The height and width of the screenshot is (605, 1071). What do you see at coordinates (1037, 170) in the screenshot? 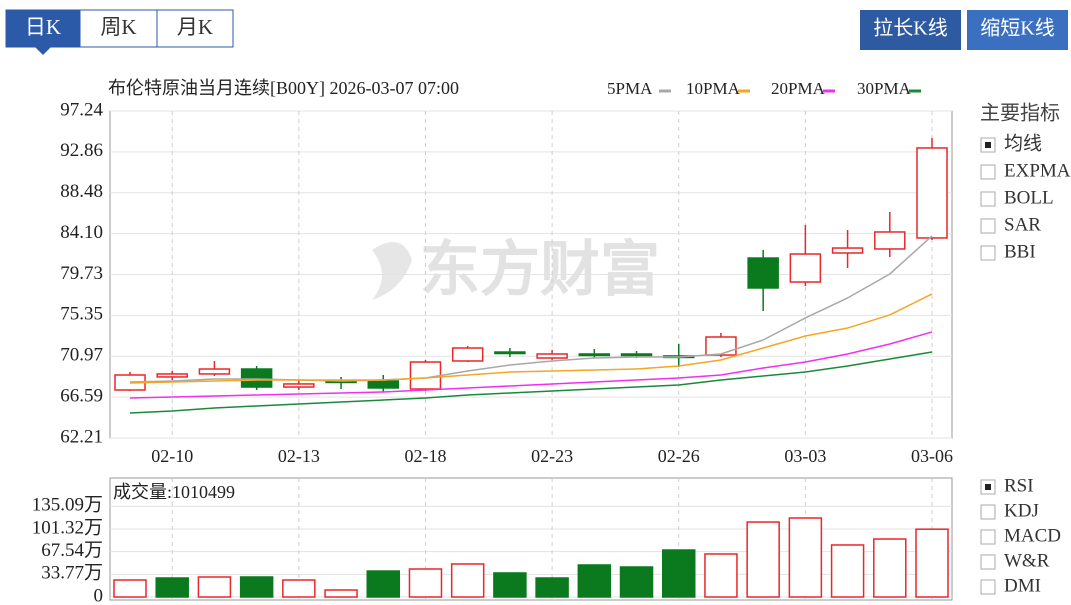
I see `checkbox-label: EXPMA` at bounding box center [1037, 170].